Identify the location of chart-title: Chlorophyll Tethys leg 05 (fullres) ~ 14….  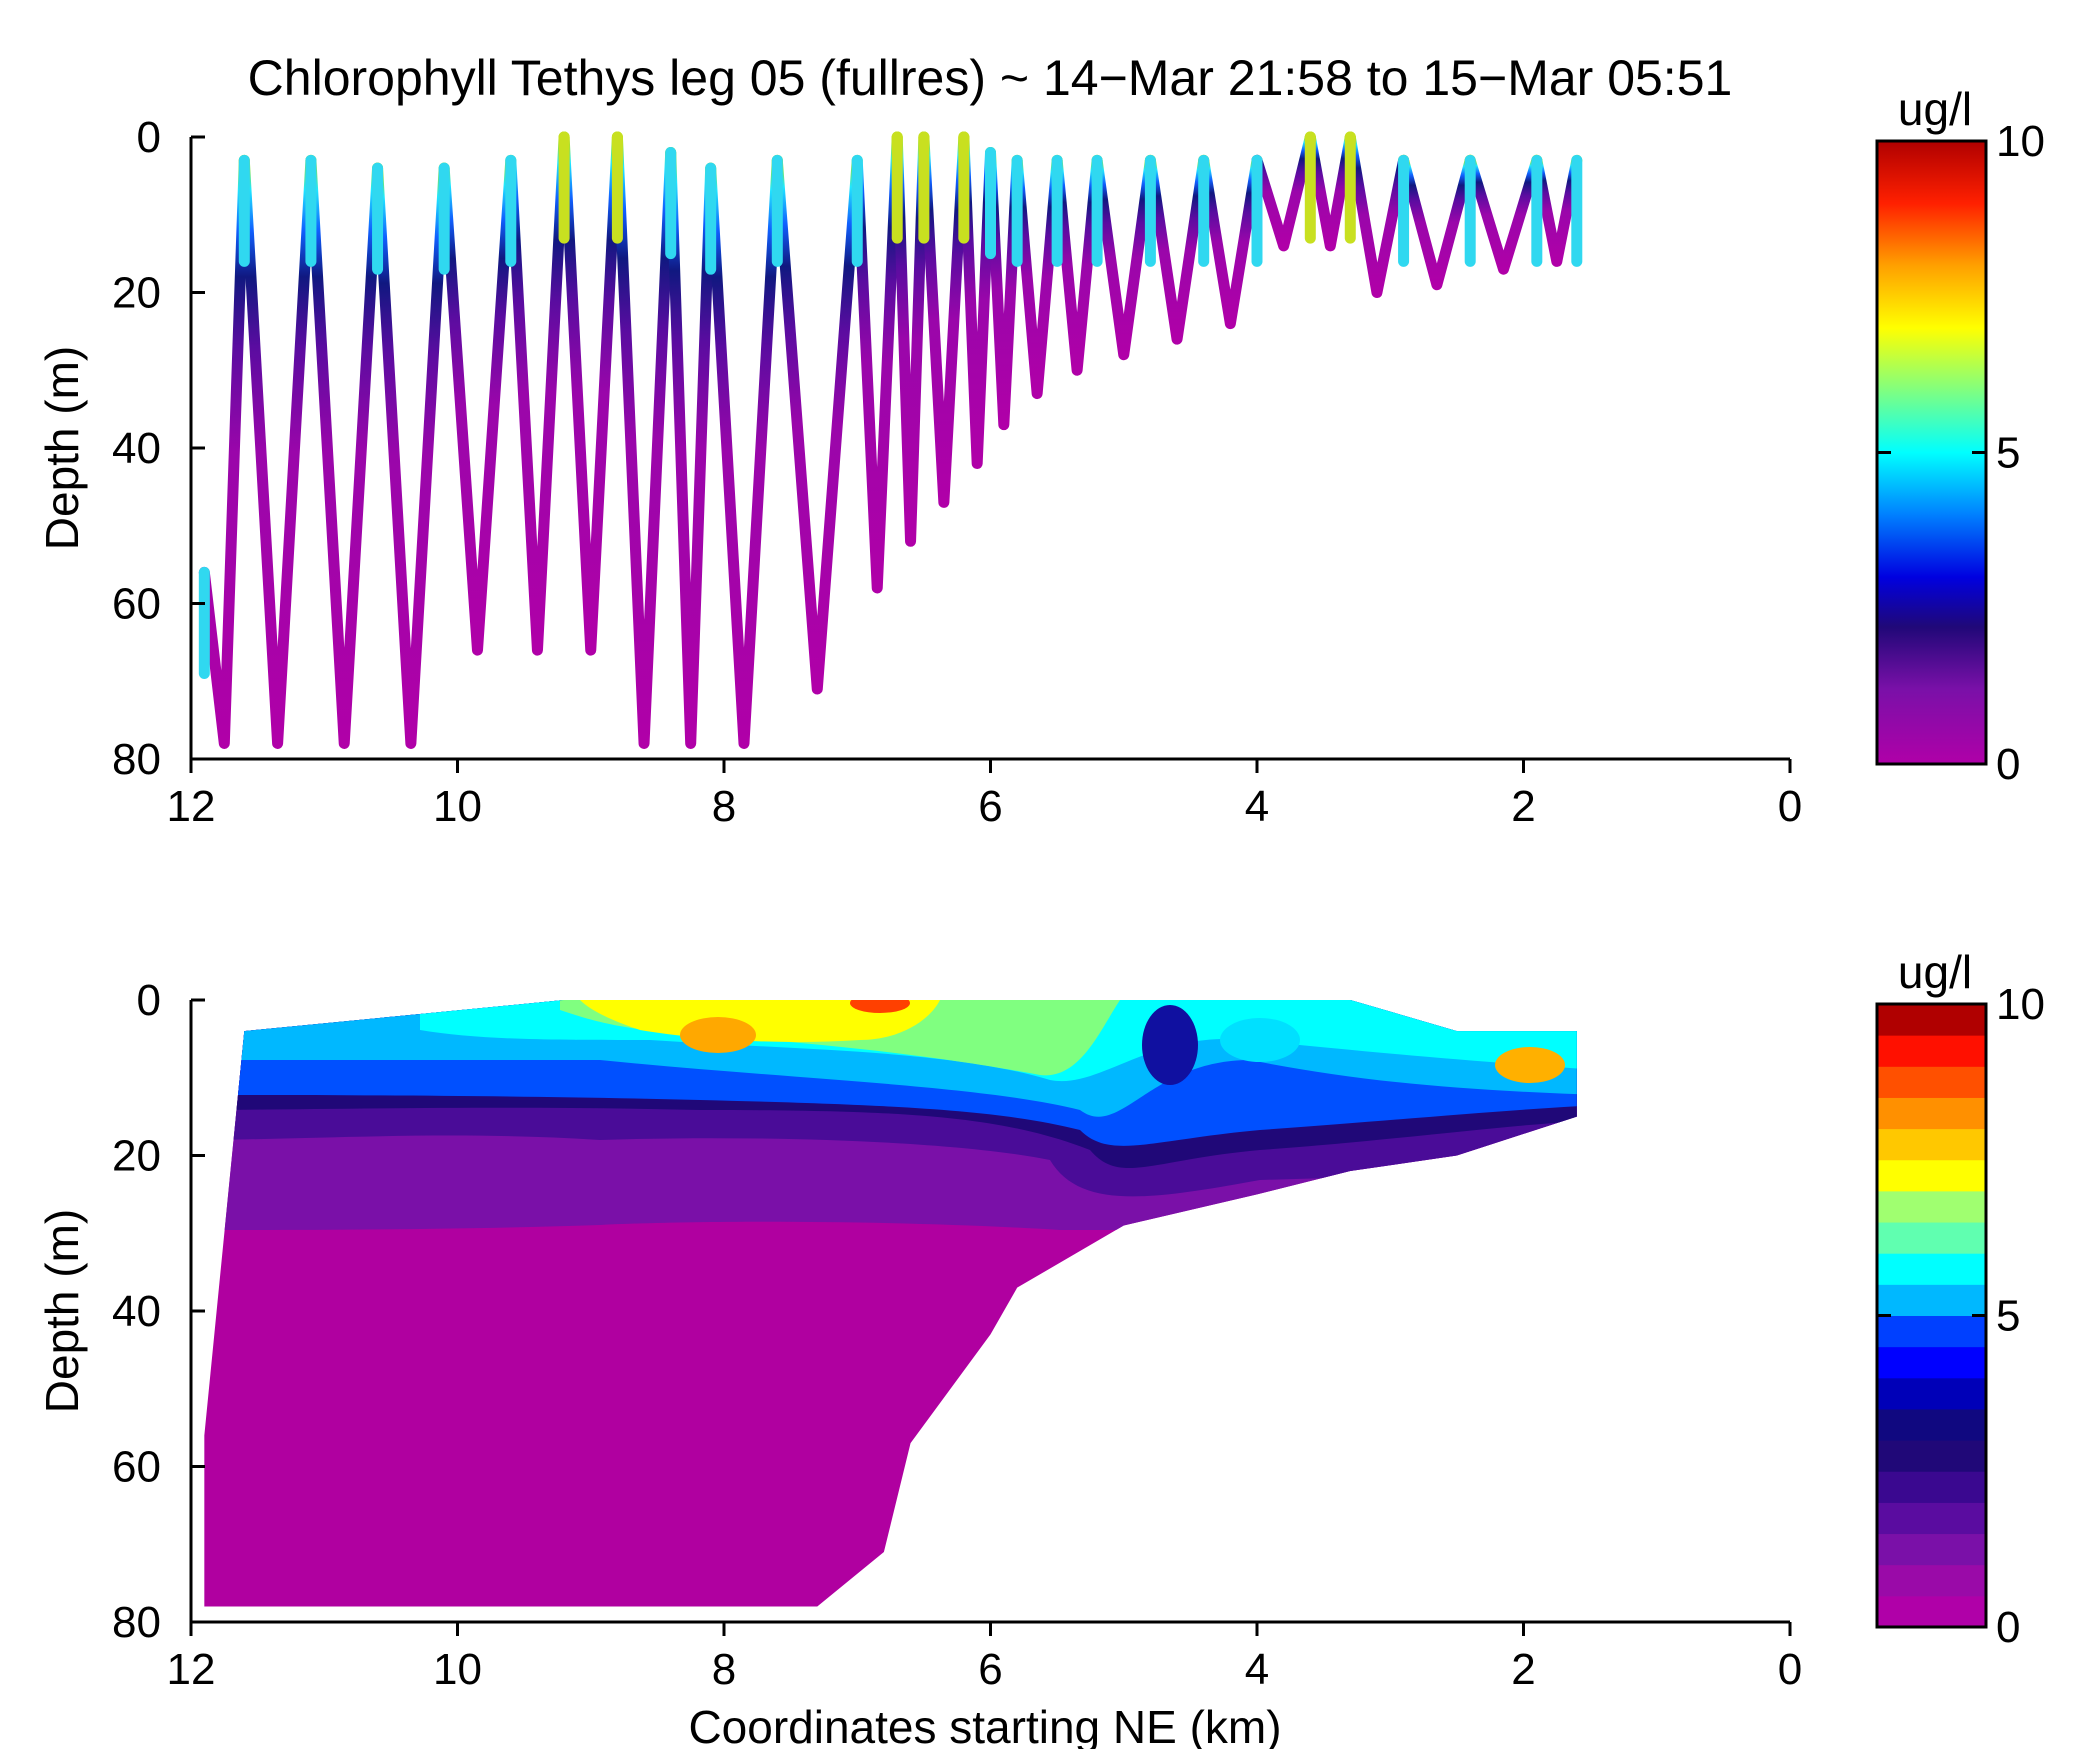
(990, 78).